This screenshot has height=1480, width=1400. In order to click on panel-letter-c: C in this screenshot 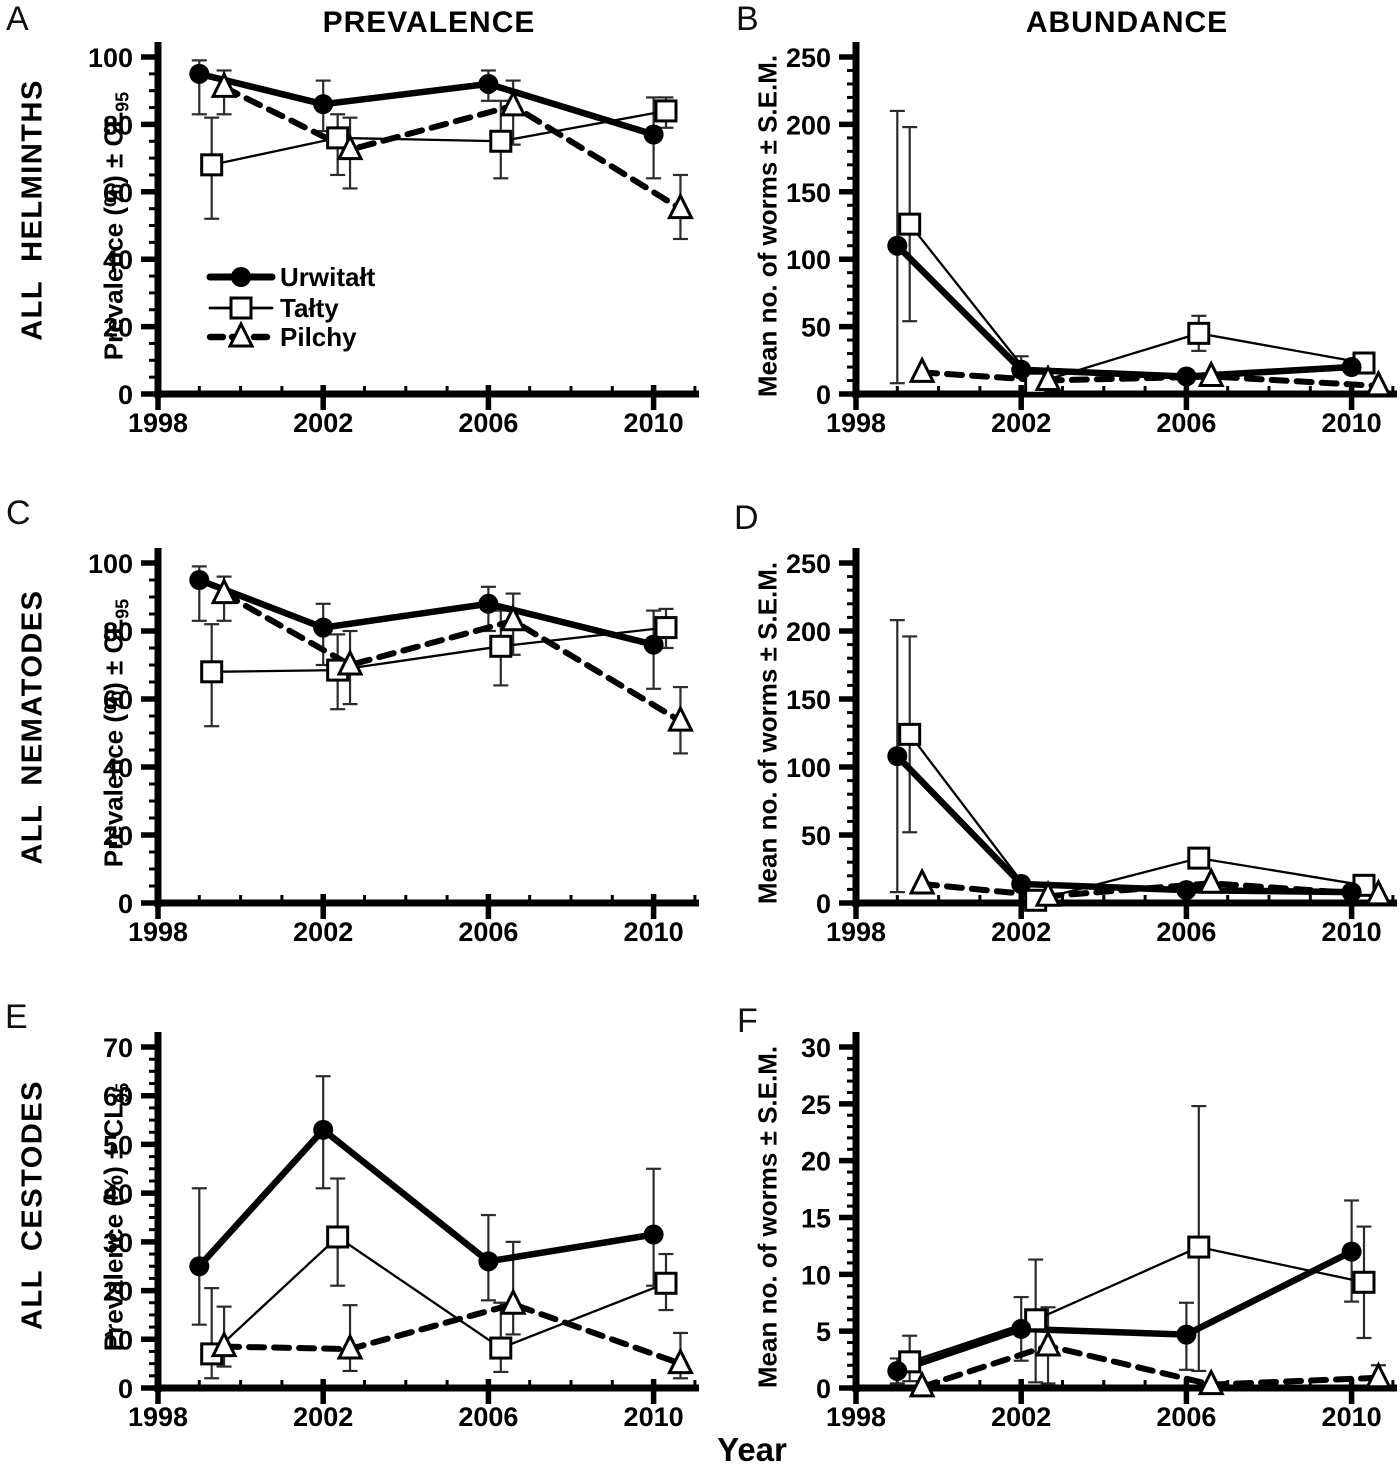, I will do `click(18, 513)`.